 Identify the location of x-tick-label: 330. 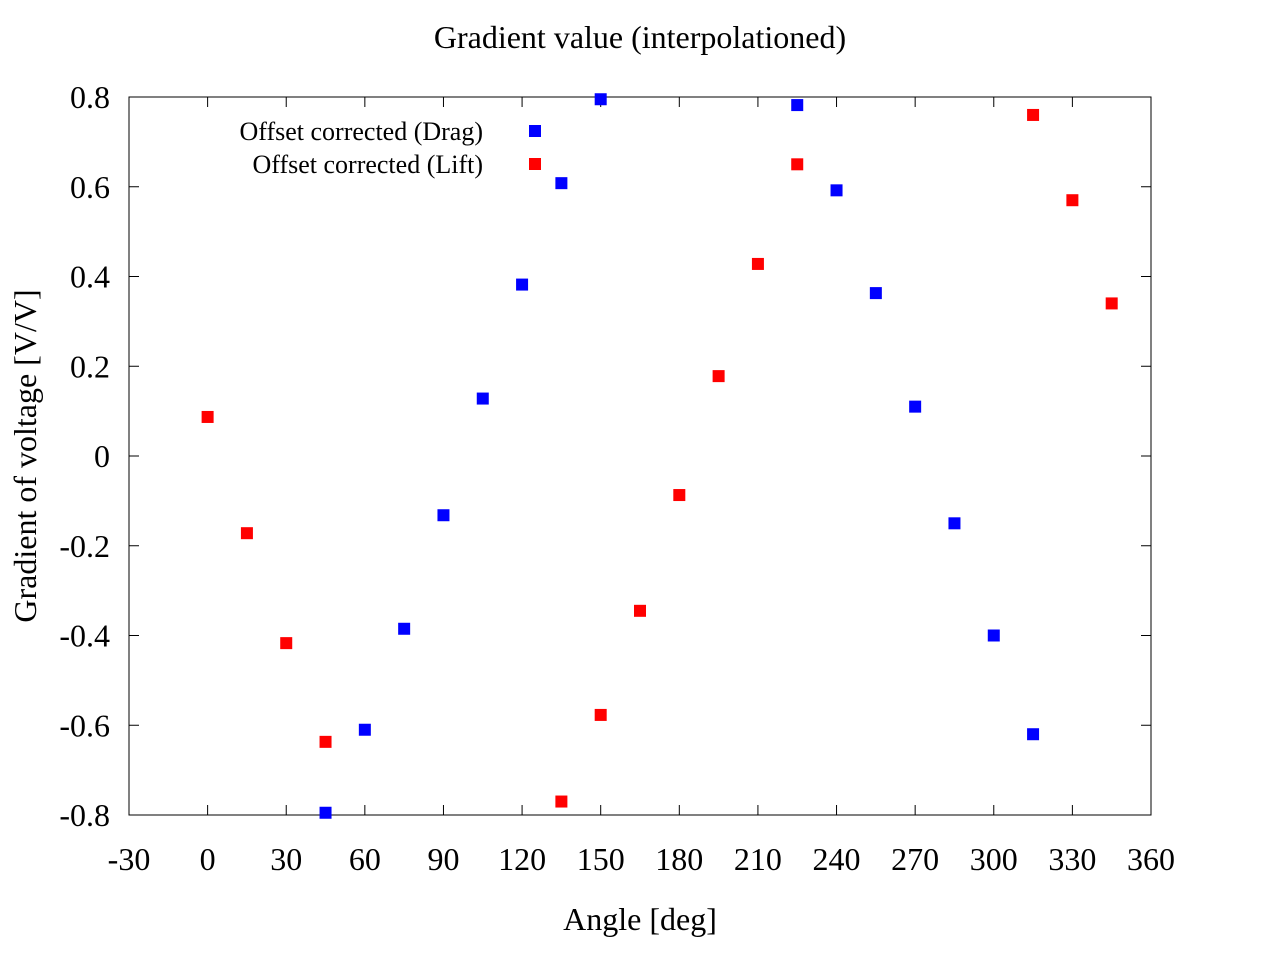
(1072, 859).